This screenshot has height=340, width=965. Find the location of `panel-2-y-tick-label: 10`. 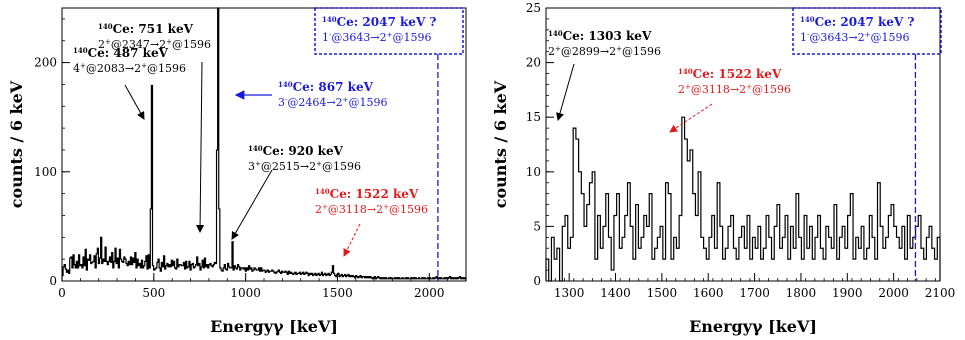

panel-2-y-tick-label: 10 is located at coordinates (533, 172).